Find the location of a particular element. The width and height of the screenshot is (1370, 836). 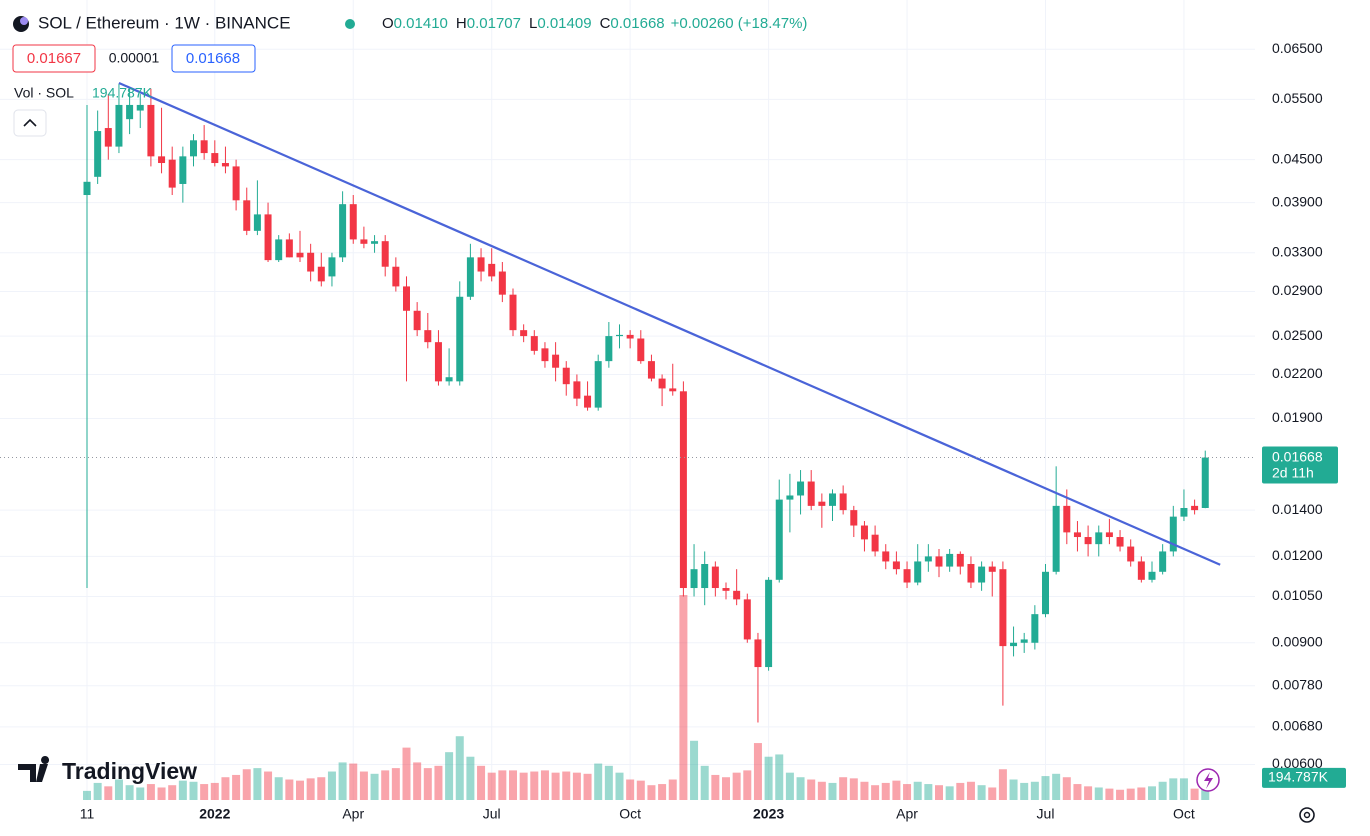

buy-box is located at coordinates (213, 58).